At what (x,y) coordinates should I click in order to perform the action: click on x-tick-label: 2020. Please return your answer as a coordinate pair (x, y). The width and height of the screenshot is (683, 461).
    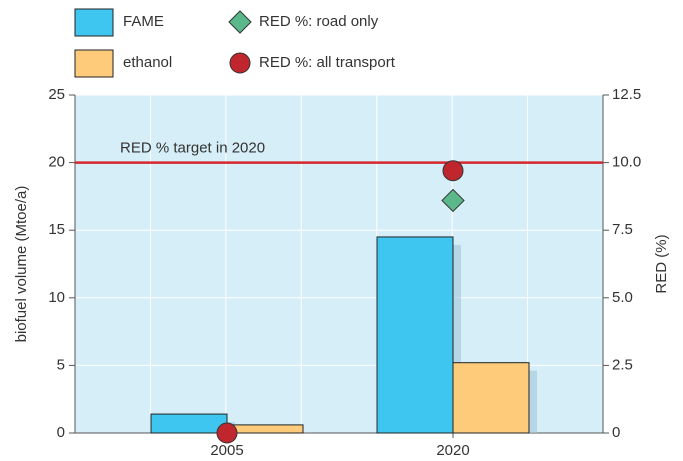
    Looking at the image, I should click on (452, 450).